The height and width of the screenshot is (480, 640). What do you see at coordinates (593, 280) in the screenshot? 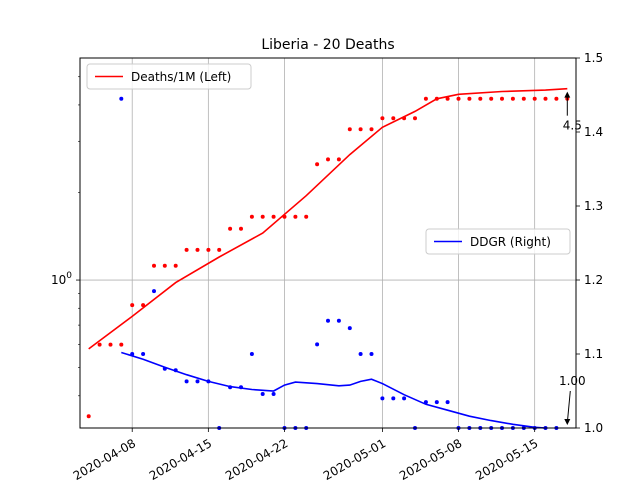
I see `y-right-tick-label: 1.2` at bounding box center [593, 280].